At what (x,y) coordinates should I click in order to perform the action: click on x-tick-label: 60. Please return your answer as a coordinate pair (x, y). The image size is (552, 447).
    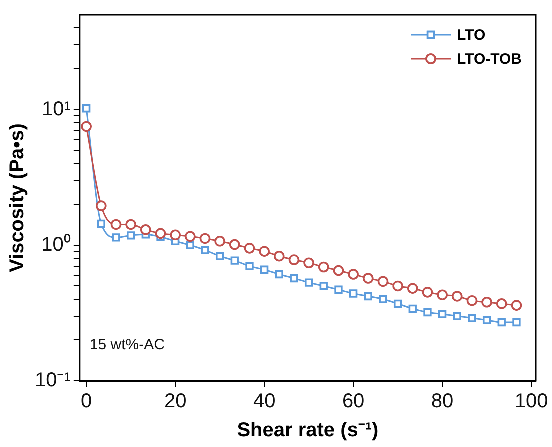
    Looking at the image, I should click on (353, 401).